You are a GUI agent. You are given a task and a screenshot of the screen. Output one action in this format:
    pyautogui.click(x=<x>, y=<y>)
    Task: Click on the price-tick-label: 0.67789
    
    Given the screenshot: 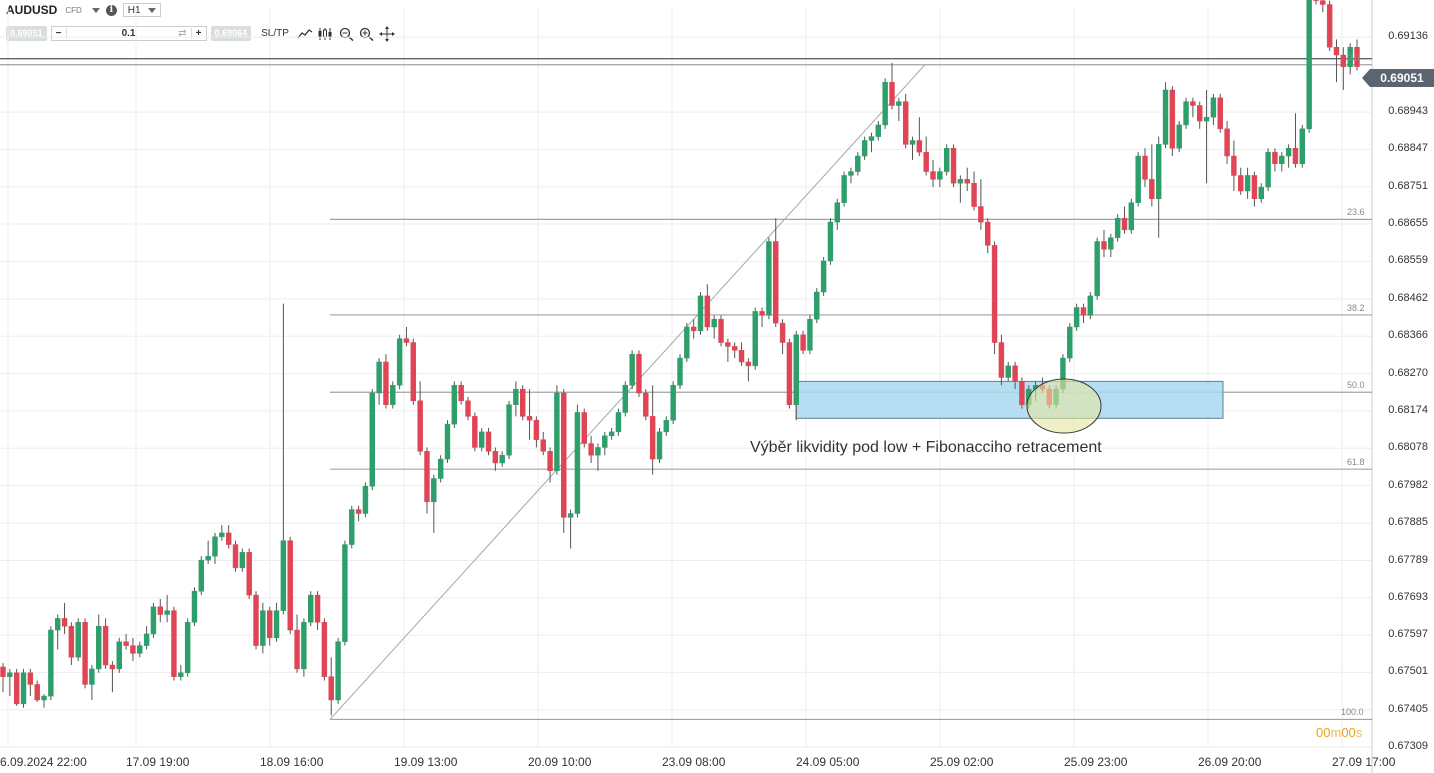 What is the action you would take?
    pyautogui.click(x=1408, y=559)
    